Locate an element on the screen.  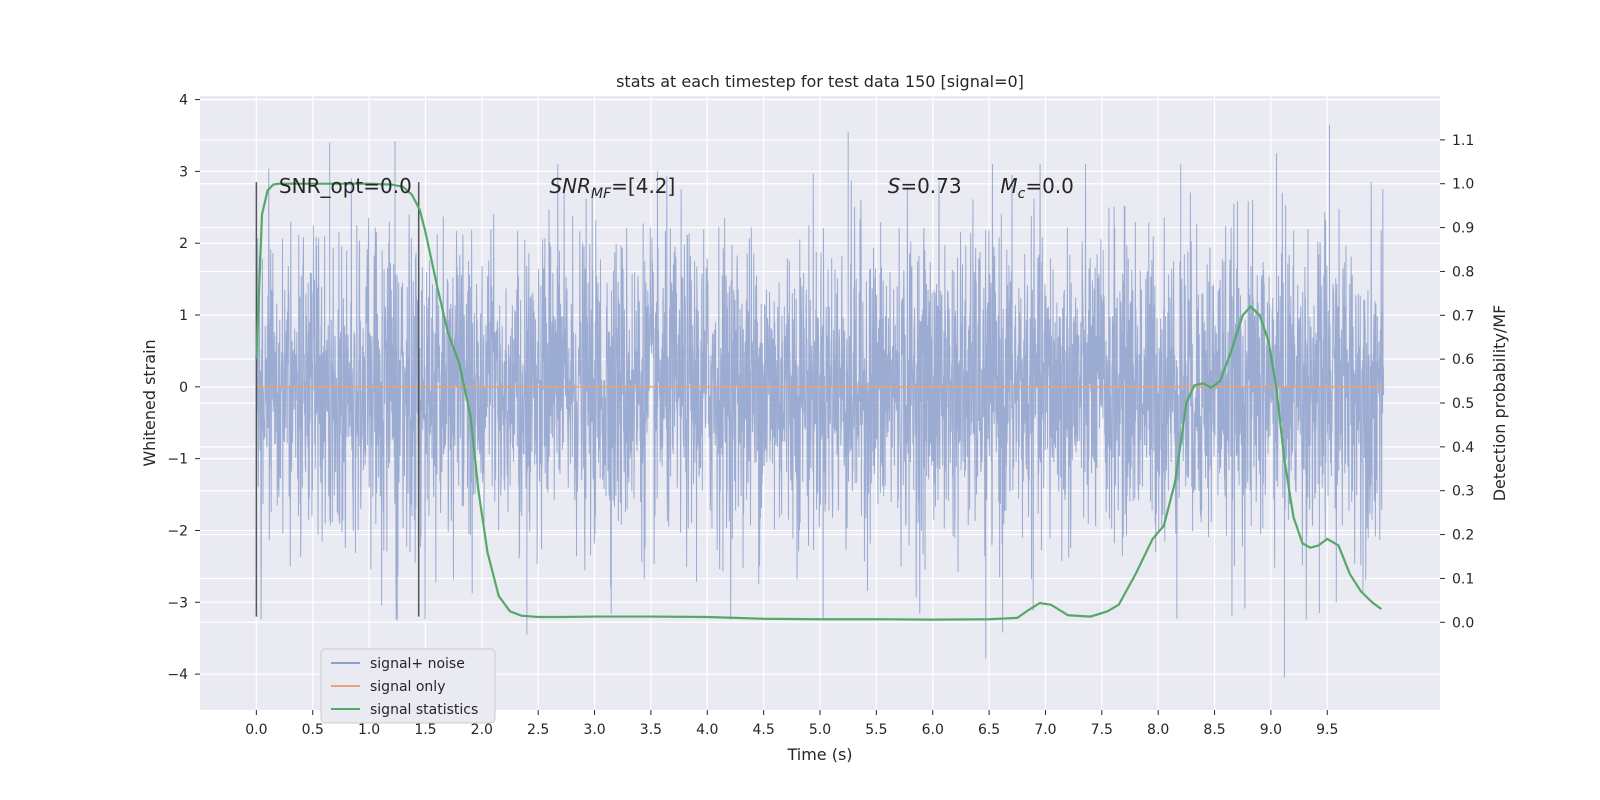
legend-label-signal-noise: signal+ noise is located at coordinates (417, 664).